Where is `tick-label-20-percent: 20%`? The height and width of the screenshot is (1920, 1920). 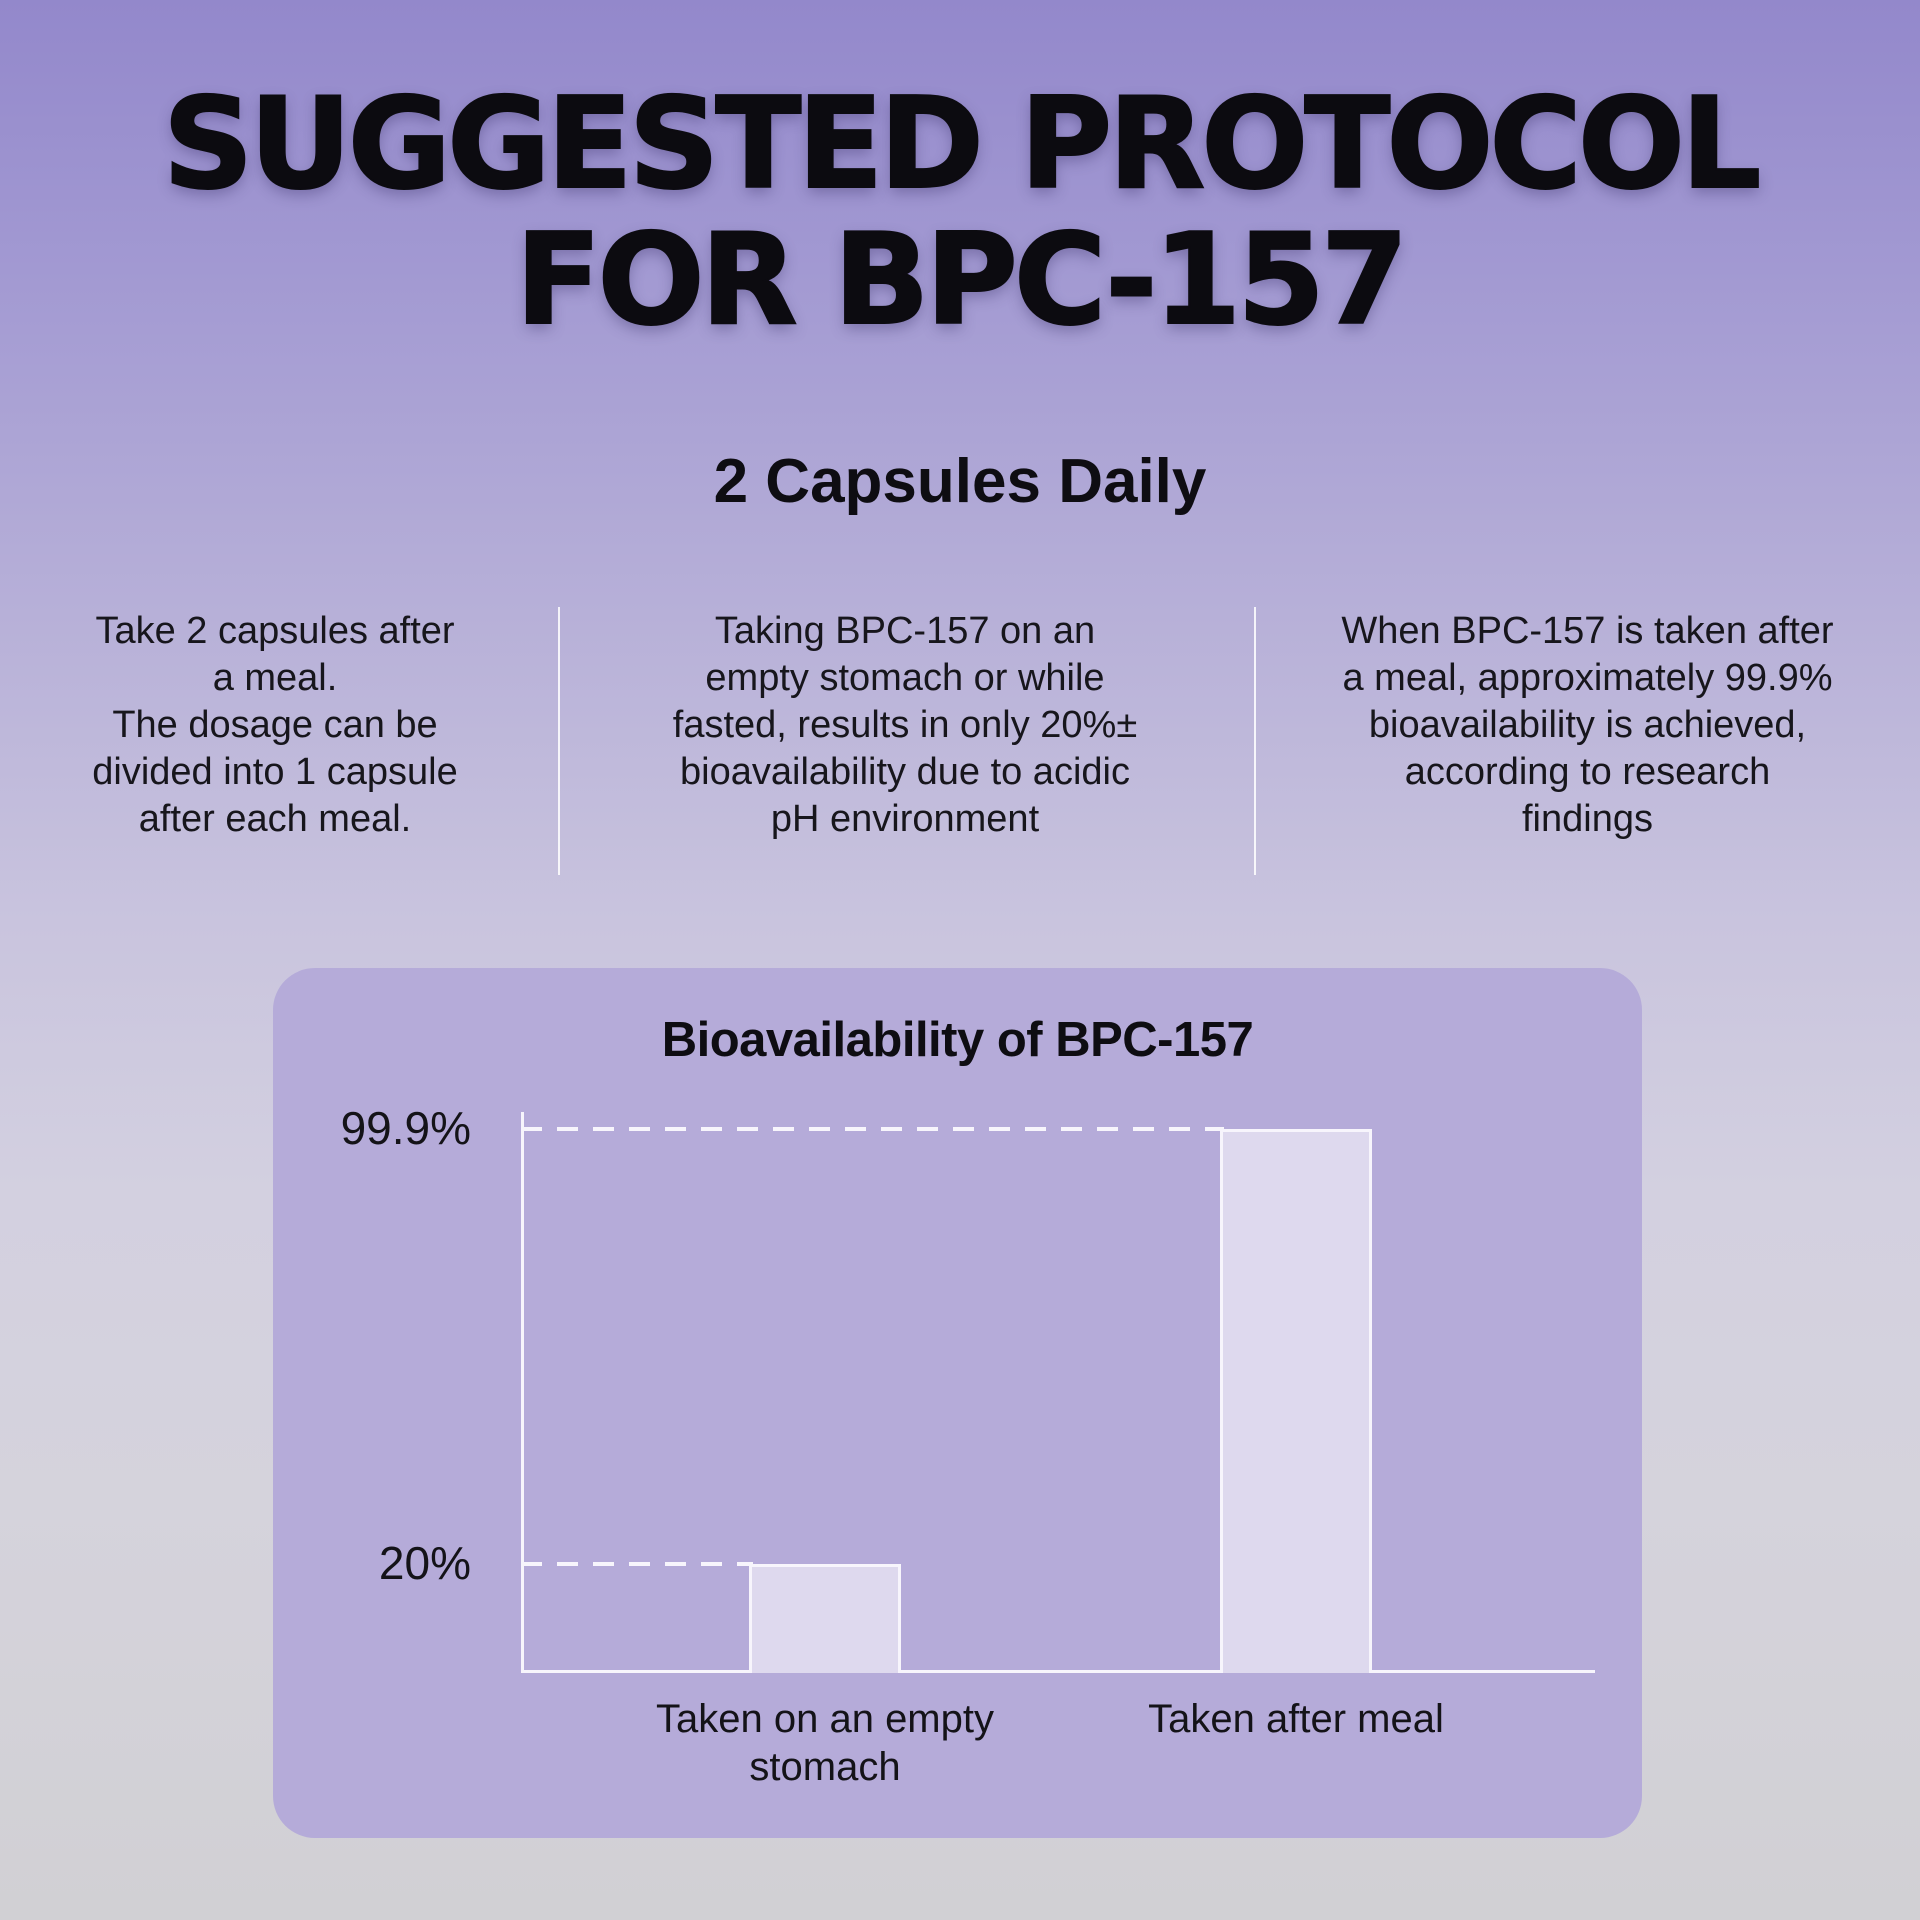 tick-label-20-percent: 20% is located at coordinates (424, 1563).